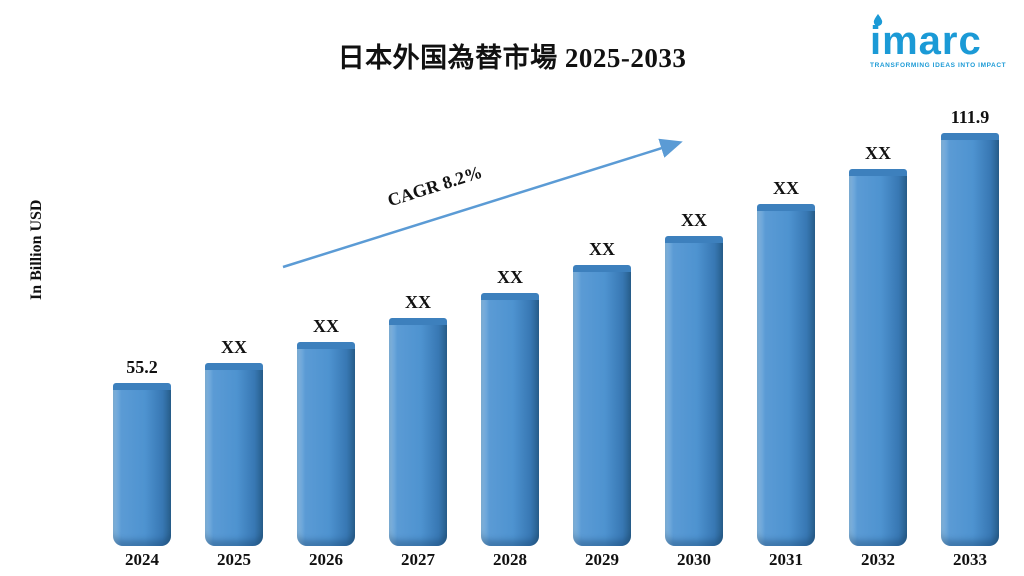  What do you see at coordinates (926, 41) in the screenshot?
I see `logo-wordmark: imarc` at bounding box center [926, 41].